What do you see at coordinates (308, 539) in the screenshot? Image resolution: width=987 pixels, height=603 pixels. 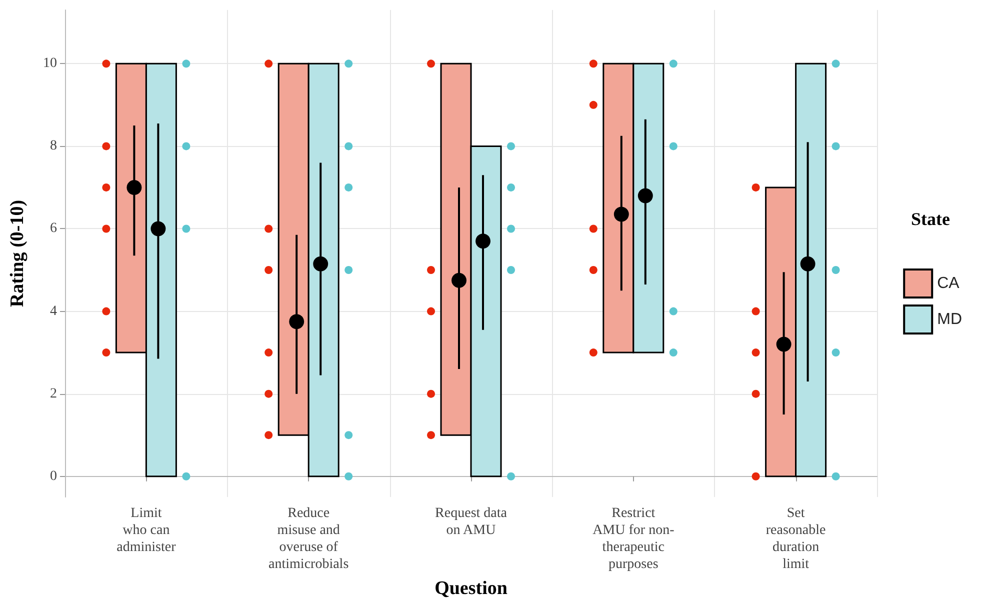 I see `x-tick-label: Reduce misuse and overuse of antimicrobials` at bounding box center [308, 539].